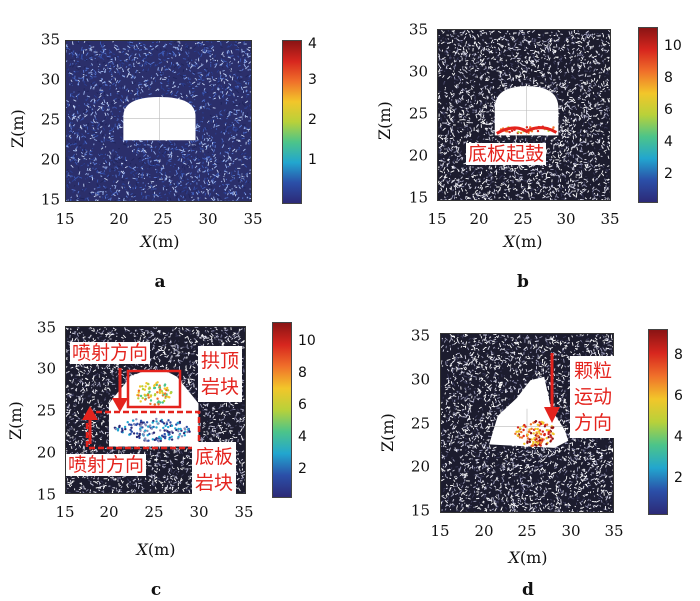  Describe the element at coordinates (90, 413) in the screenshot. I see `jet-arrowhead-up` at that location.